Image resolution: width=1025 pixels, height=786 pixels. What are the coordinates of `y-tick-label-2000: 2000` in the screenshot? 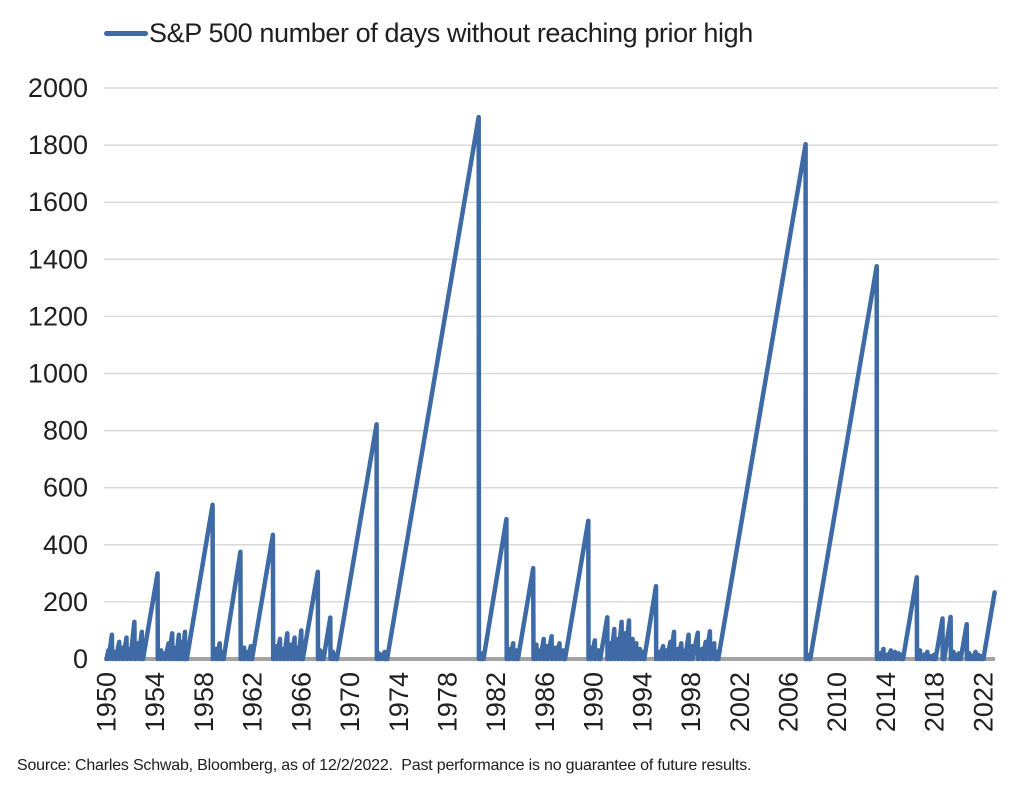 It's located at (58, 88).